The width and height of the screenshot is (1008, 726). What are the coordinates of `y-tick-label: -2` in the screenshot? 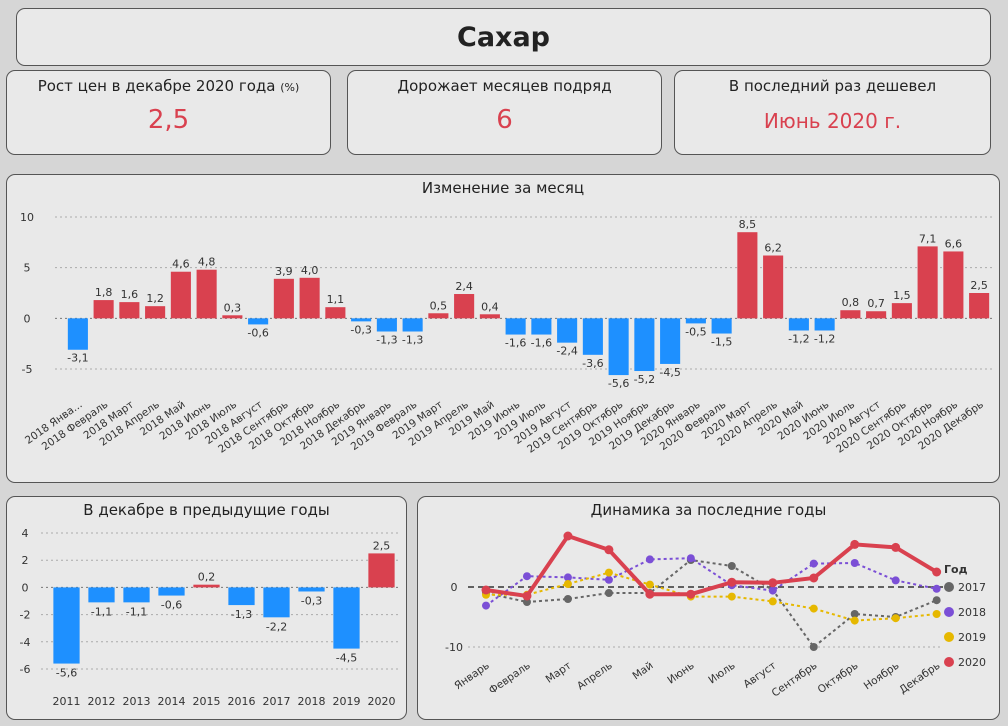 It's located at (25, 615).